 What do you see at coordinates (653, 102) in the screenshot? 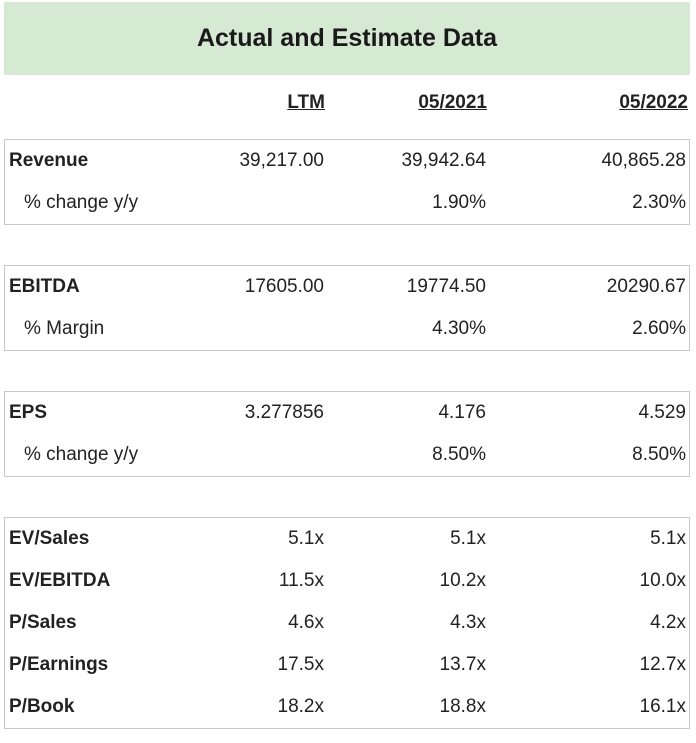
I see `column-header-2022: 05/2022` at bounding box center [653, 102].